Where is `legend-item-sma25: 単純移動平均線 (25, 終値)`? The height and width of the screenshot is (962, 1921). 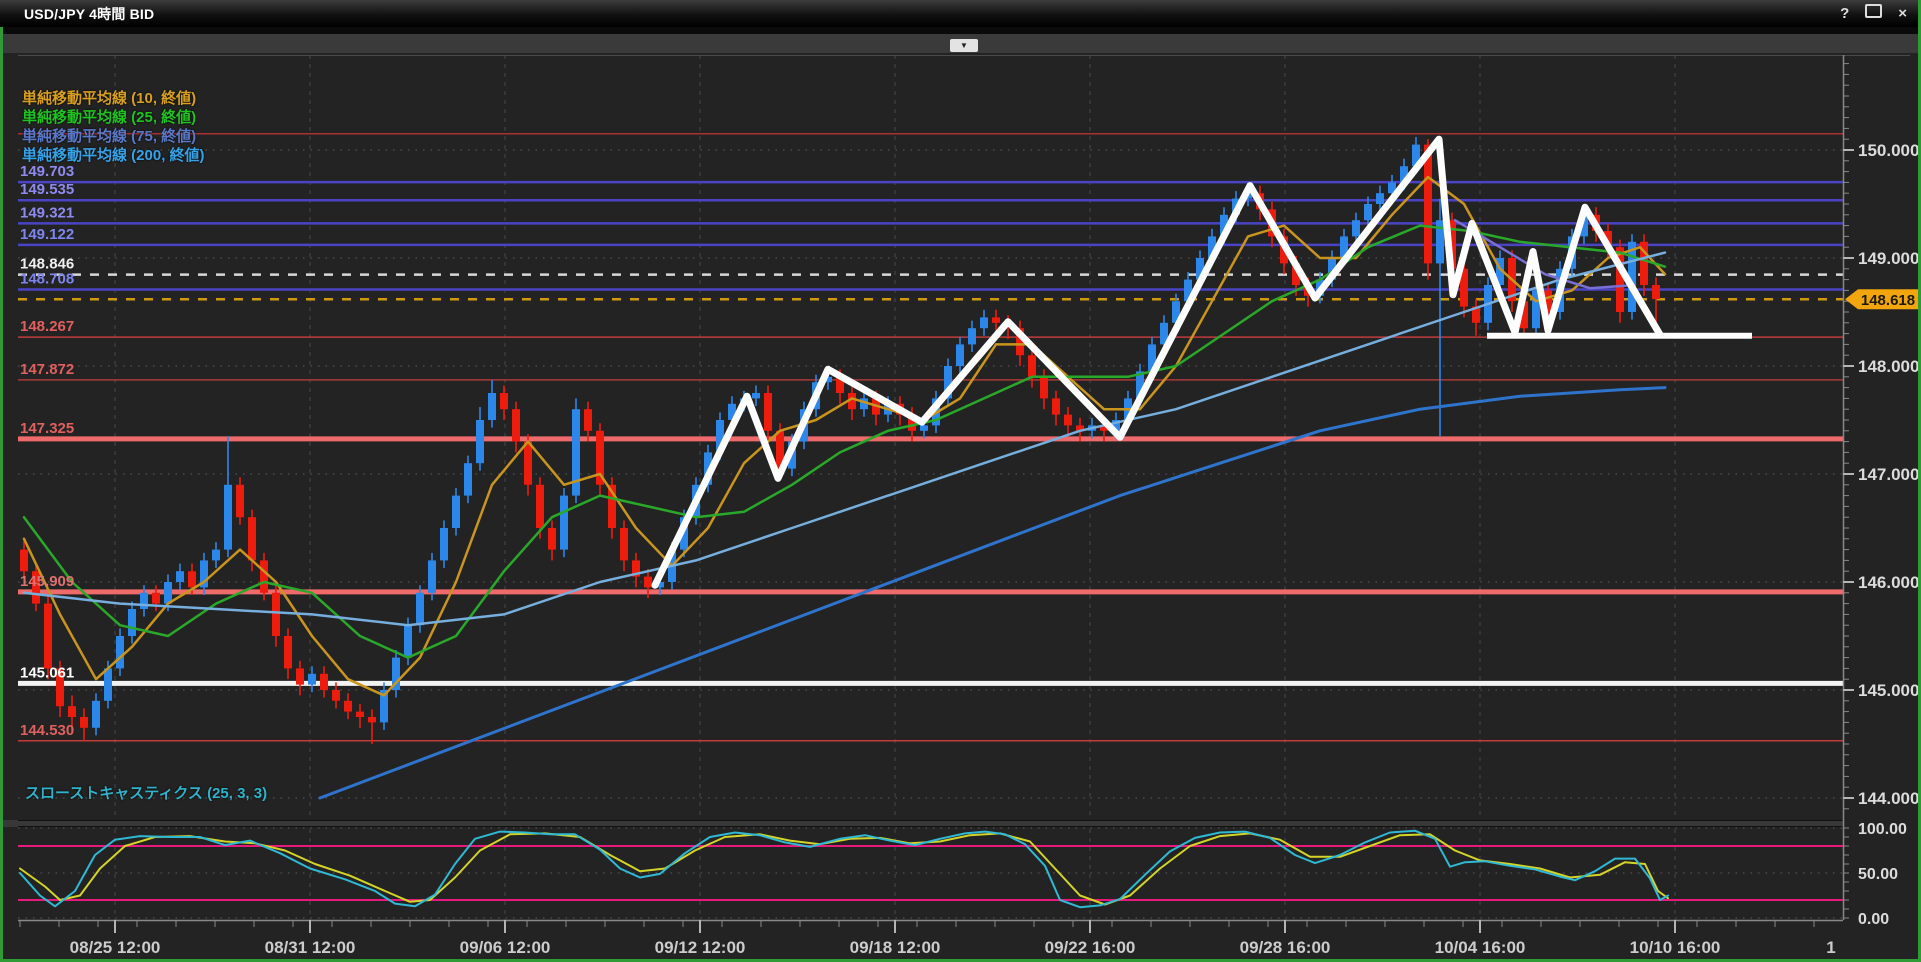 legend-item-sma25: 単純移動平均線 (25, 終値) is located at coordinates (109, 117).